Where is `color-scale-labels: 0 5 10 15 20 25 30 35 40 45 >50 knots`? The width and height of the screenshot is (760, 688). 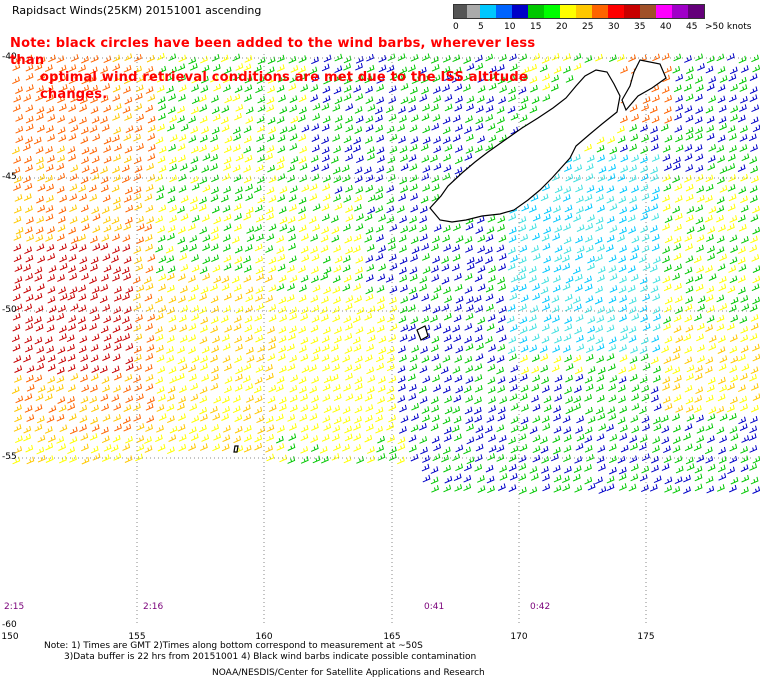 color-scale-labels: 0 5 10 15 20 25 30 35 40 45 >50 knots is located at coordinates (602, 28).